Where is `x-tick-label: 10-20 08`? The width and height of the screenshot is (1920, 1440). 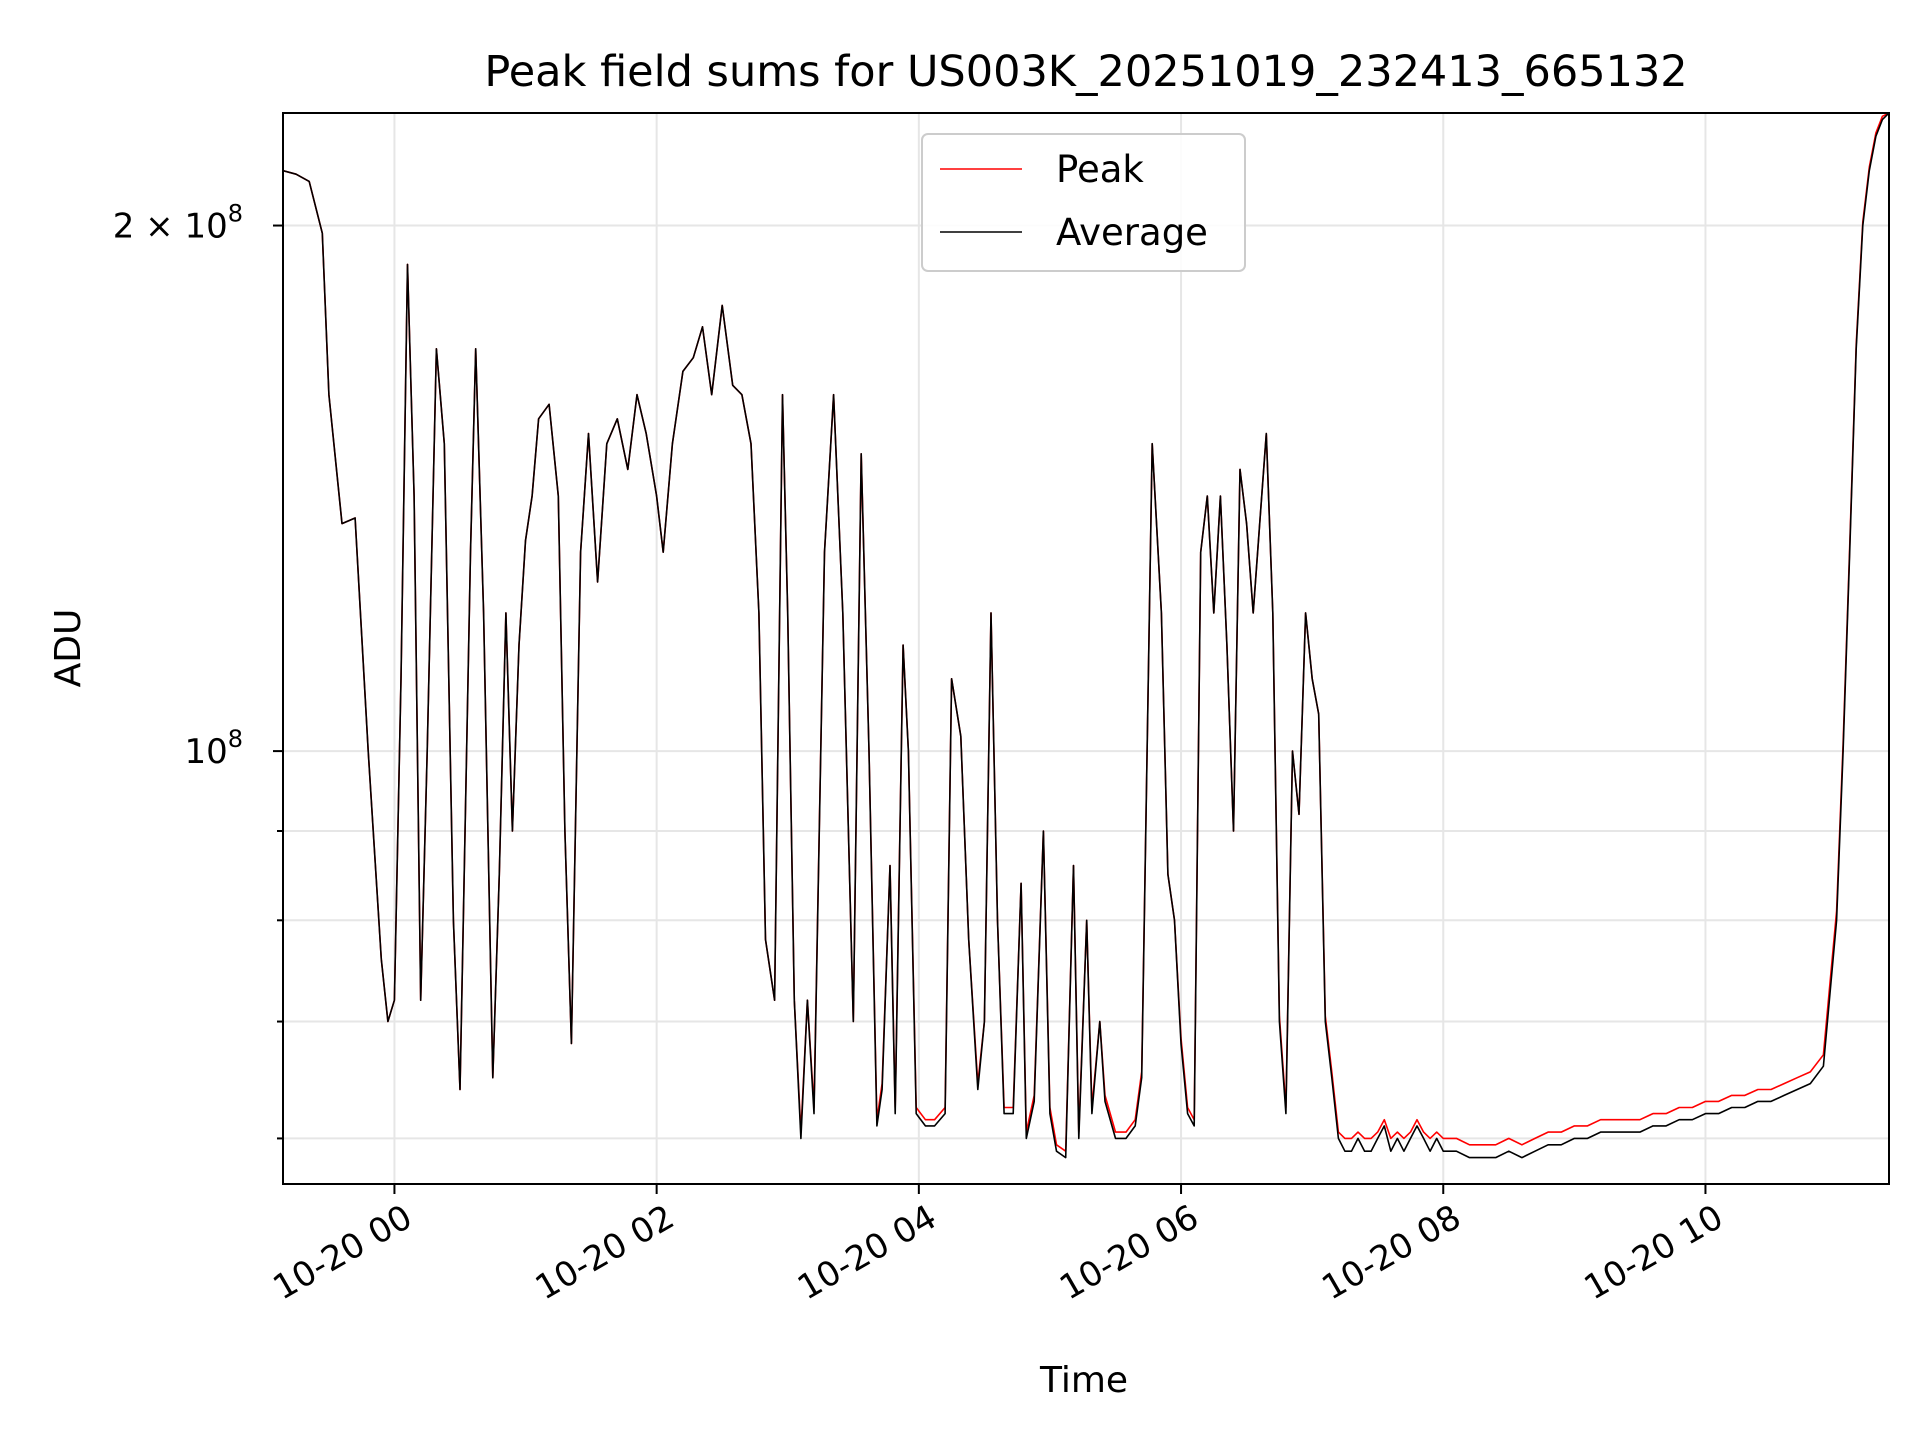
x-tick-label: 10-20 08 is located at coordinates (1391, 1252).